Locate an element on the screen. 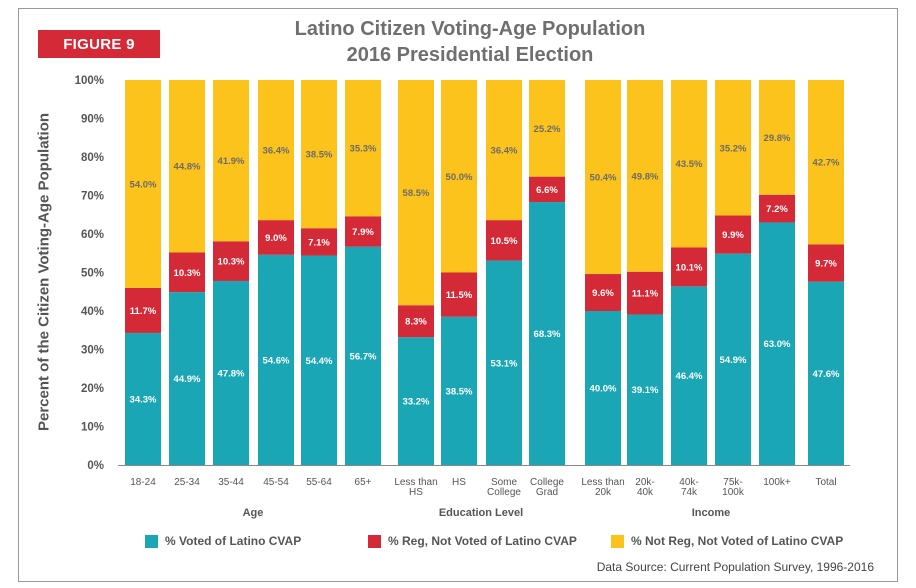 The height and width of the screenshot is (588, 916). data-label-reg-not-voted: 10.1% is located at coordinates (689, 267).